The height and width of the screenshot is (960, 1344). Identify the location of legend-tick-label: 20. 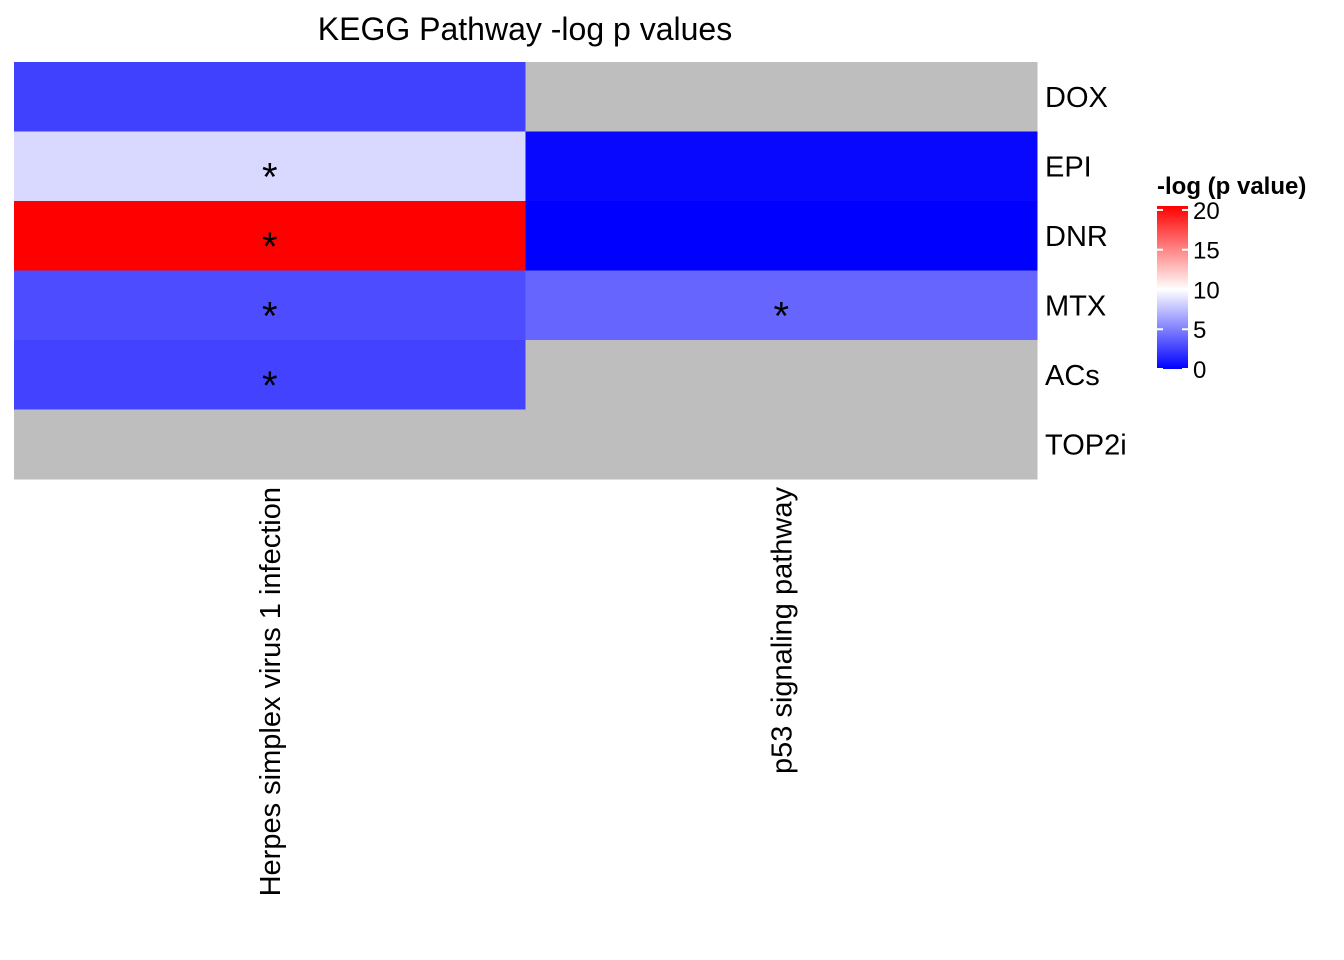
(1206, 211).